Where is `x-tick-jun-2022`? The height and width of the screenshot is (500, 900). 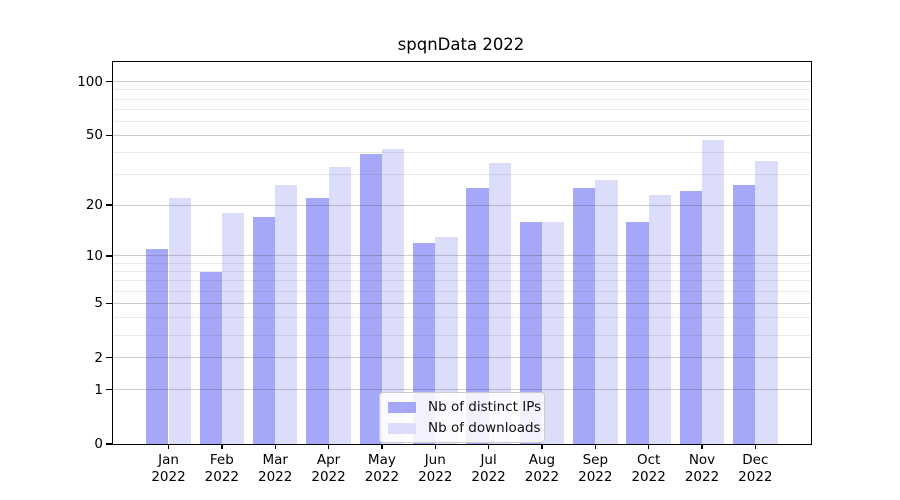
x-tick-jun-2022 is located at coordinates (435, 446).